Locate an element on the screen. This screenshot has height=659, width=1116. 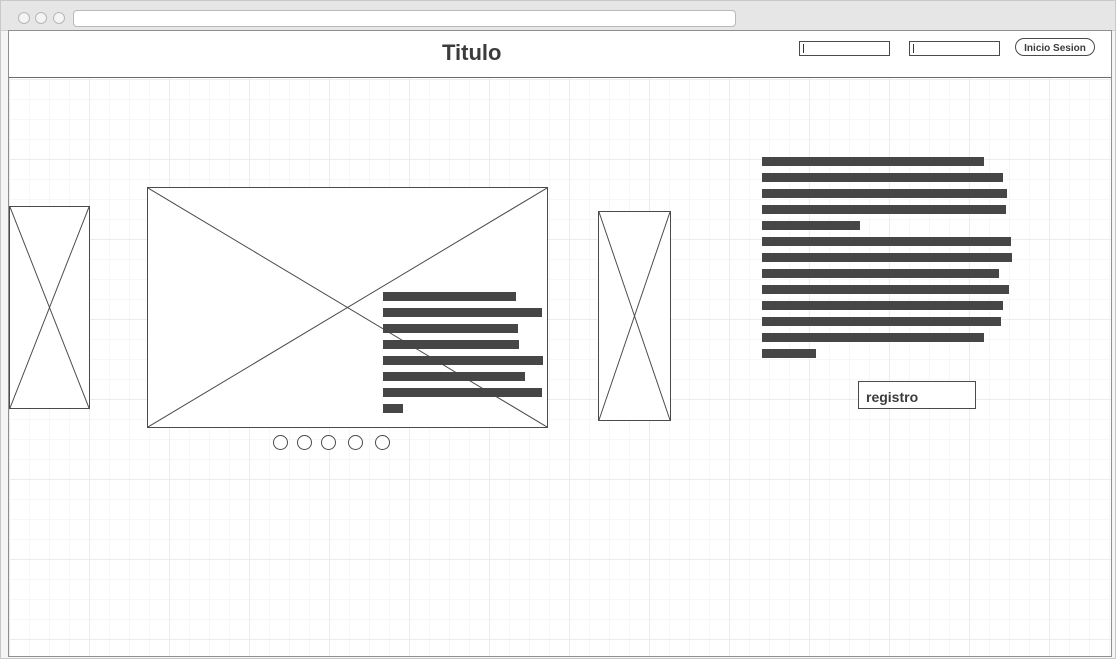
left-image-placeholder is located at coordinates (49, 307).